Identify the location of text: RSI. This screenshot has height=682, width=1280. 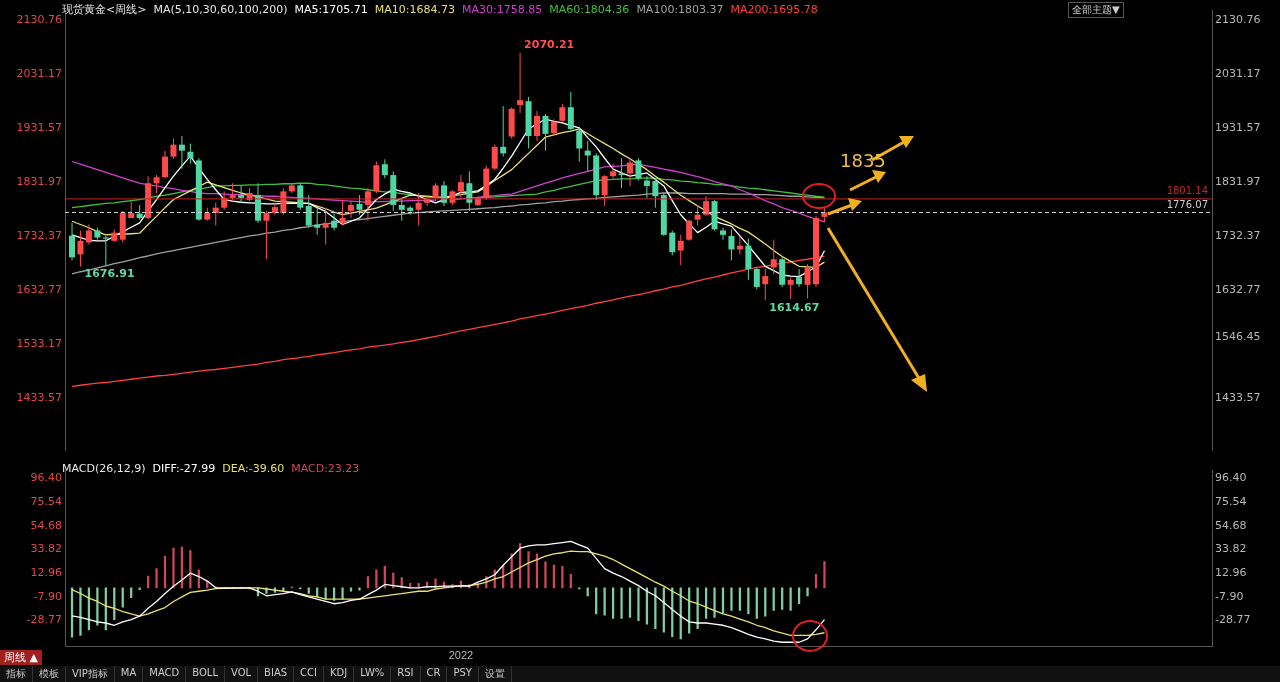
(406, 674).